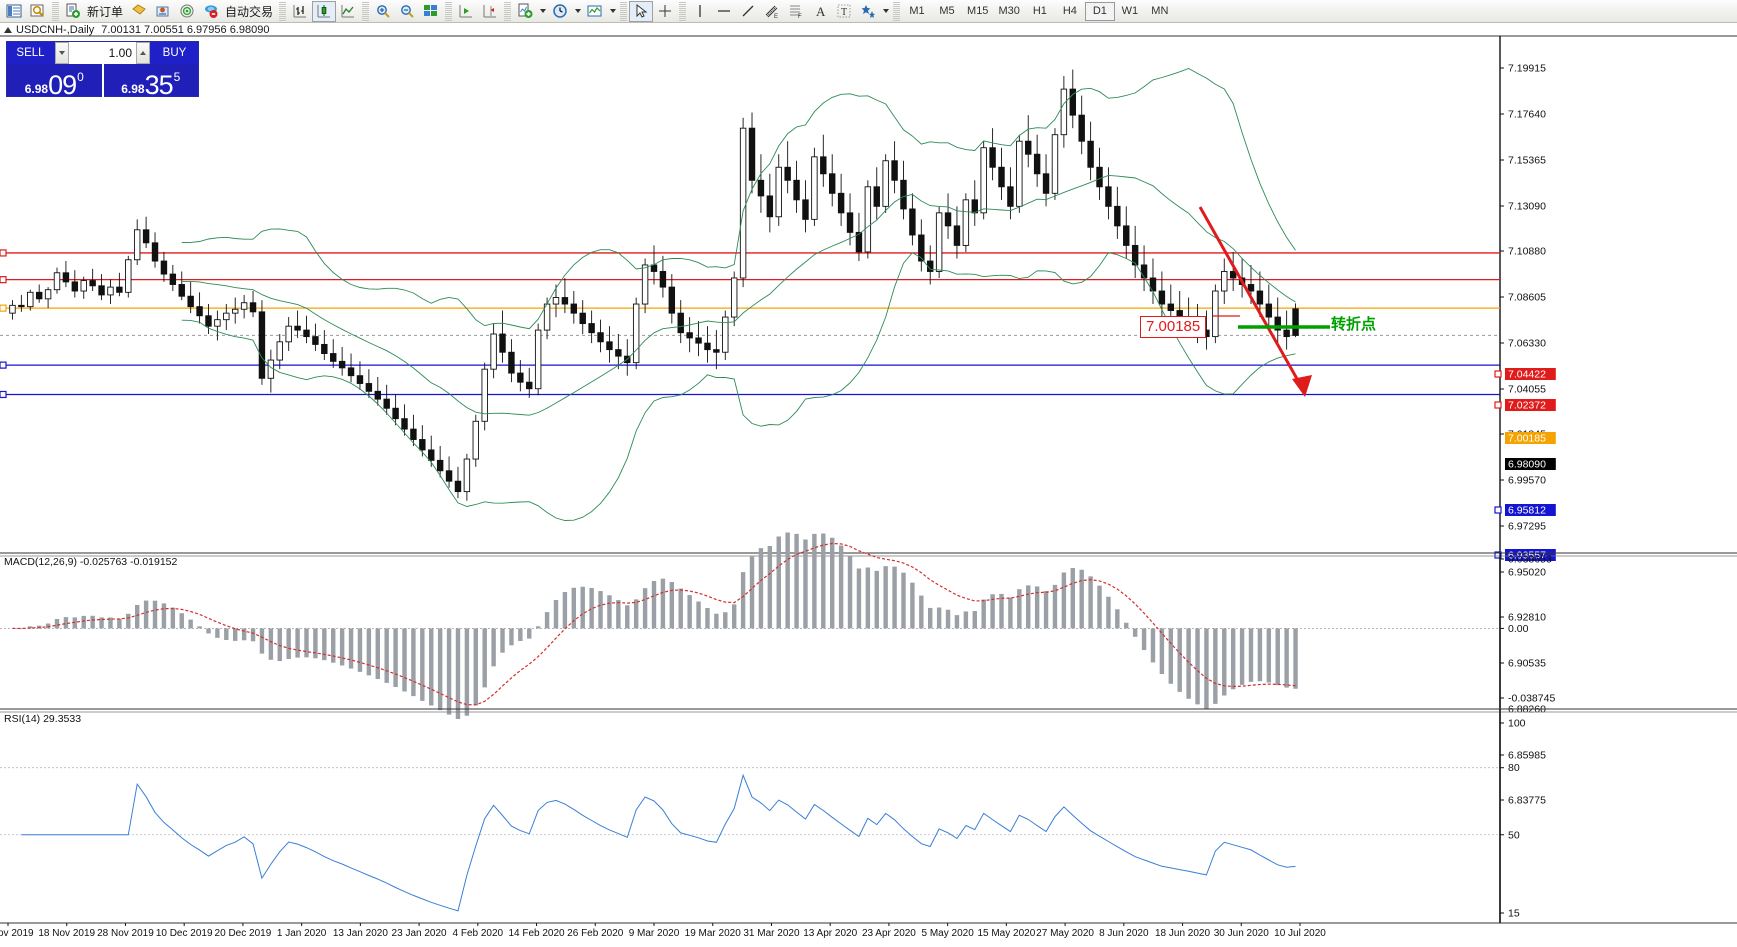 This screenshot has height=947, width=1737. Describe the element at coordinates (525, 11) in the screenshot. I see `add-indicator-icon` at that location.